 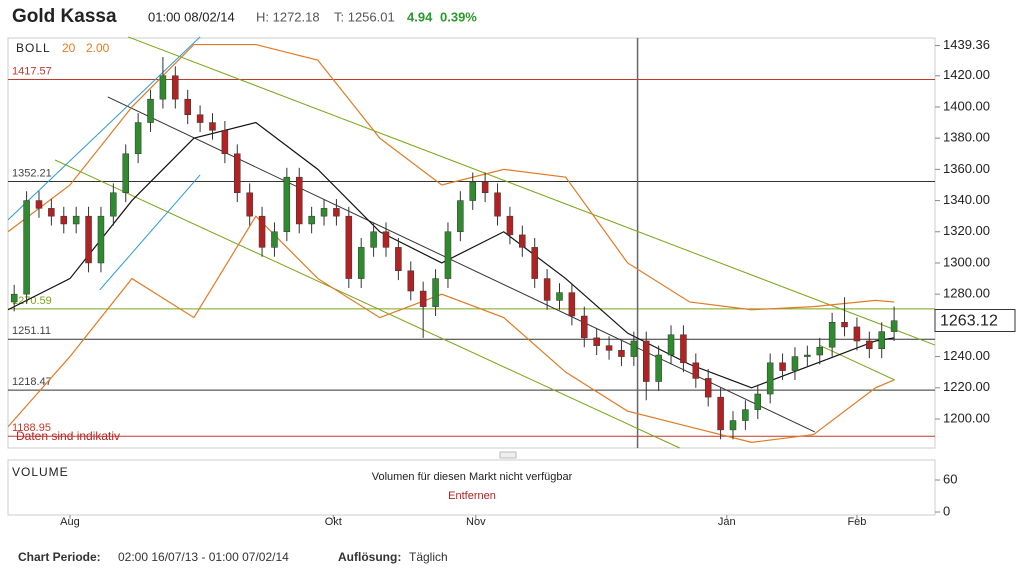 What do you see at coordinates (969, 321) in the screenshot?
I see `last-price: 1263.12` at bounding box center [969, 321].